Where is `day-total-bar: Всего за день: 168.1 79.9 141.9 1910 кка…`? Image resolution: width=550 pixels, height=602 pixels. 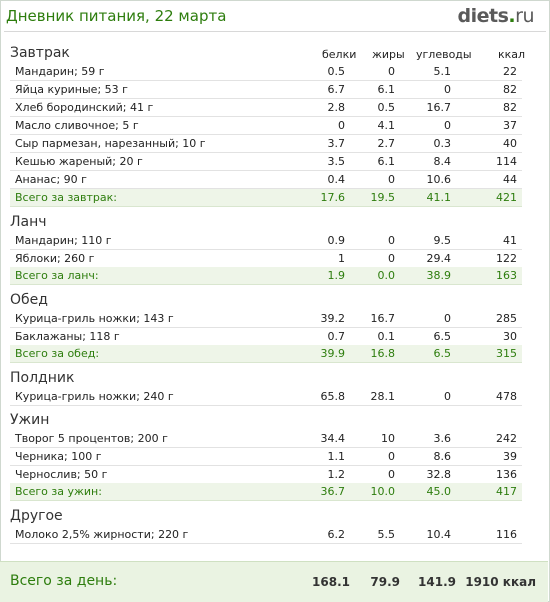 day-total-bar: Всего за день: 168.1 79.9 141.9 1910 кка… is located at coordinates (274, 581).